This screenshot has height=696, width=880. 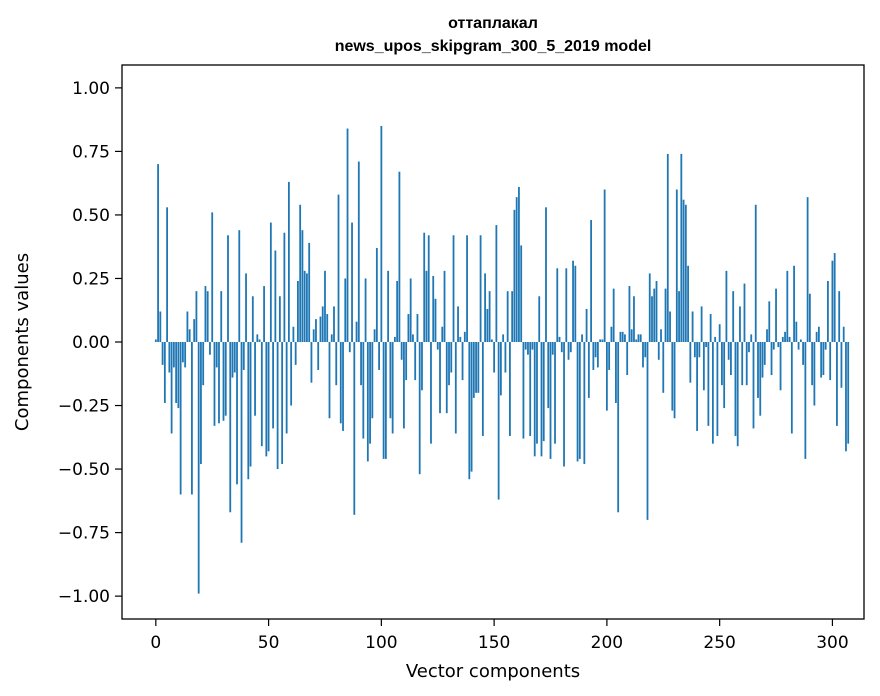 I want to click on y-tick-label: 1.00, so click(x=91, y=89).